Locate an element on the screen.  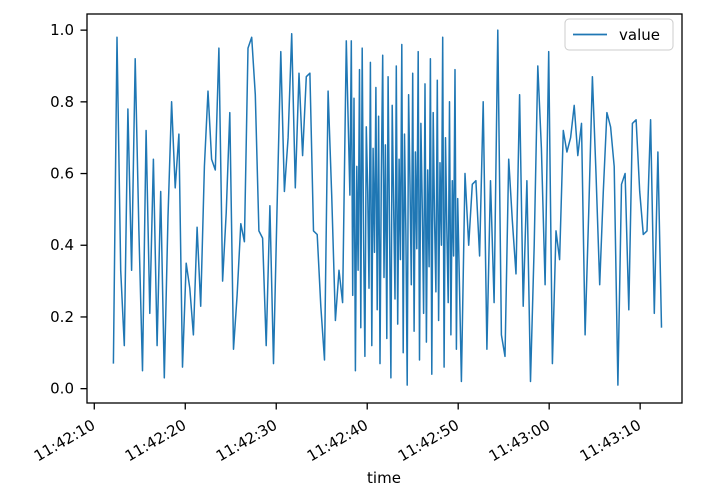
x-tick-label: 11:42:50 is located at coordinates (428, 440).